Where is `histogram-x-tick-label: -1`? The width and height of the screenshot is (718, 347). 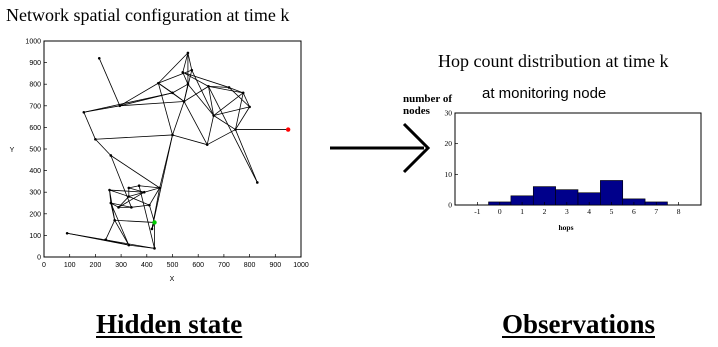
histogram-x-tick-label: -1 is located at coordinates (477, 211).